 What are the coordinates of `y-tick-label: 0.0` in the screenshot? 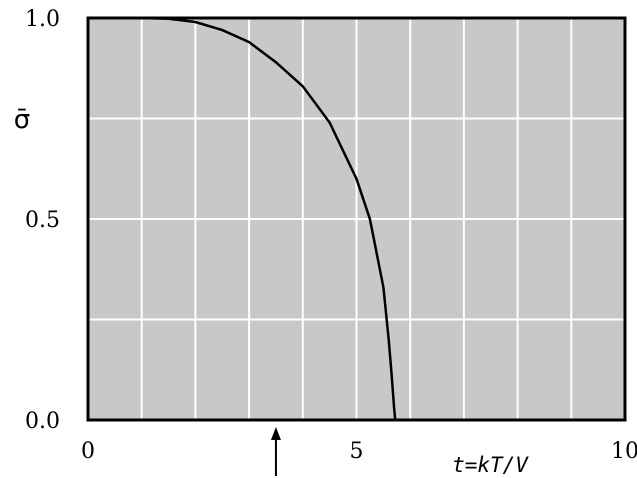 It's located at (42, 421).